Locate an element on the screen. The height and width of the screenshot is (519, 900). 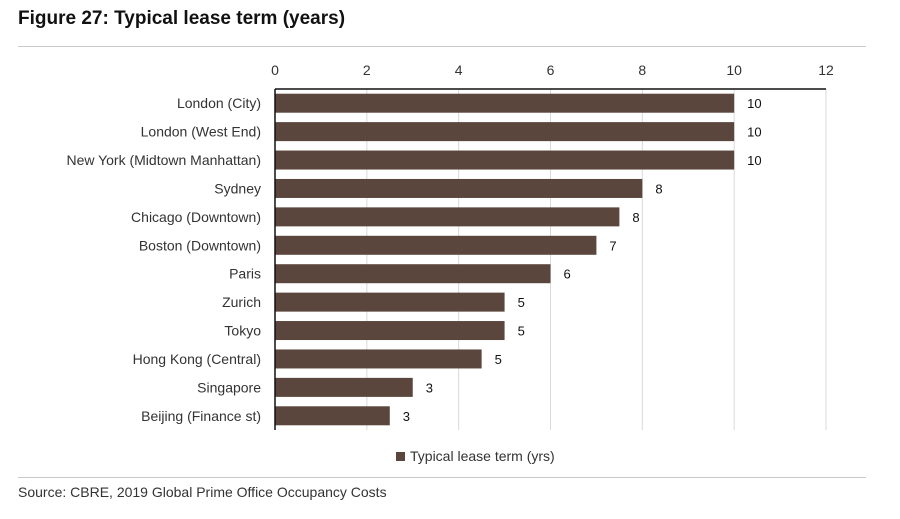
x-tick-label: 0 is located at coordinates (275, 70).